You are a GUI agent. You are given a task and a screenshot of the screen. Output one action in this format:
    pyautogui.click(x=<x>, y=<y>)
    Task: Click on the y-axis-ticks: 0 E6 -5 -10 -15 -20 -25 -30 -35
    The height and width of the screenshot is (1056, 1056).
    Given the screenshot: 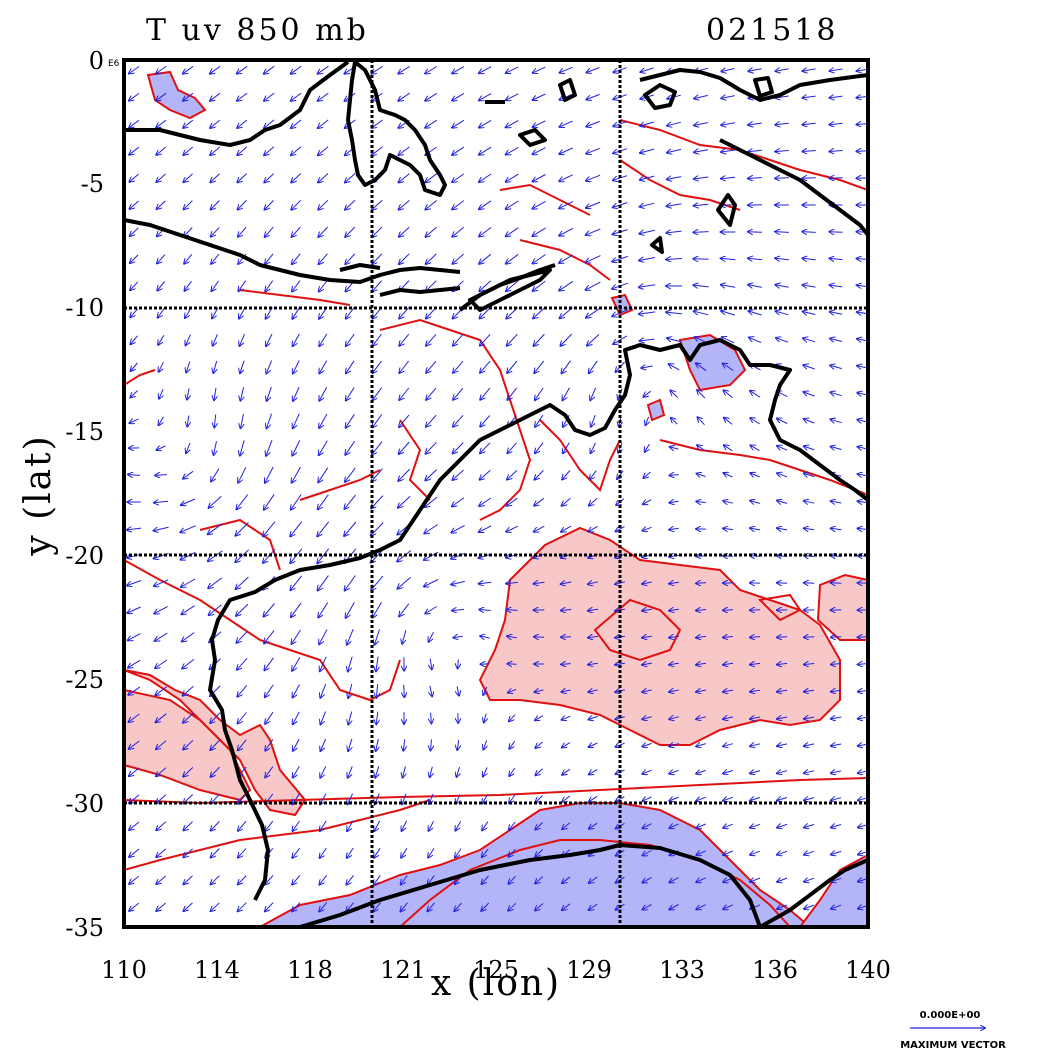 What is the action you would take?
    pyautogui.click(x=92, y=494)
    